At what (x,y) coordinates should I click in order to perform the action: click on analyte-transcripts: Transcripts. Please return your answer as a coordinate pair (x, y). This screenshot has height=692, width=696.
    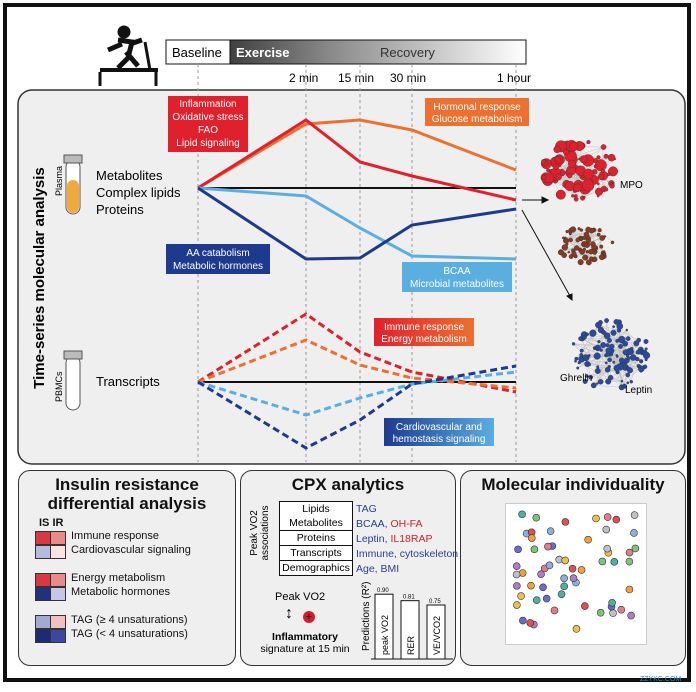
    Looking at the image, I should click on (128, 381).